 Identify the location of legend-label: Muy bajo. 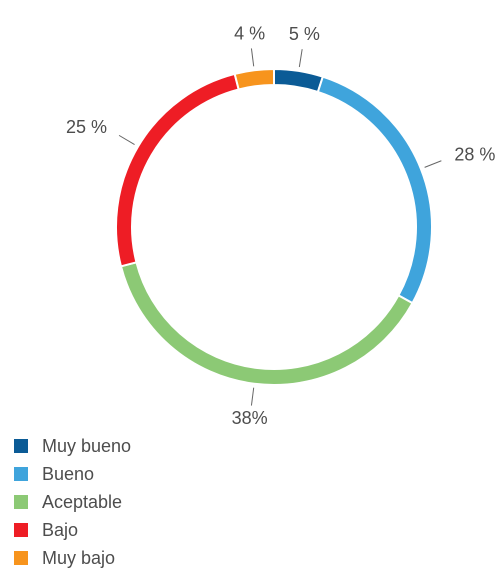
(78, 558).